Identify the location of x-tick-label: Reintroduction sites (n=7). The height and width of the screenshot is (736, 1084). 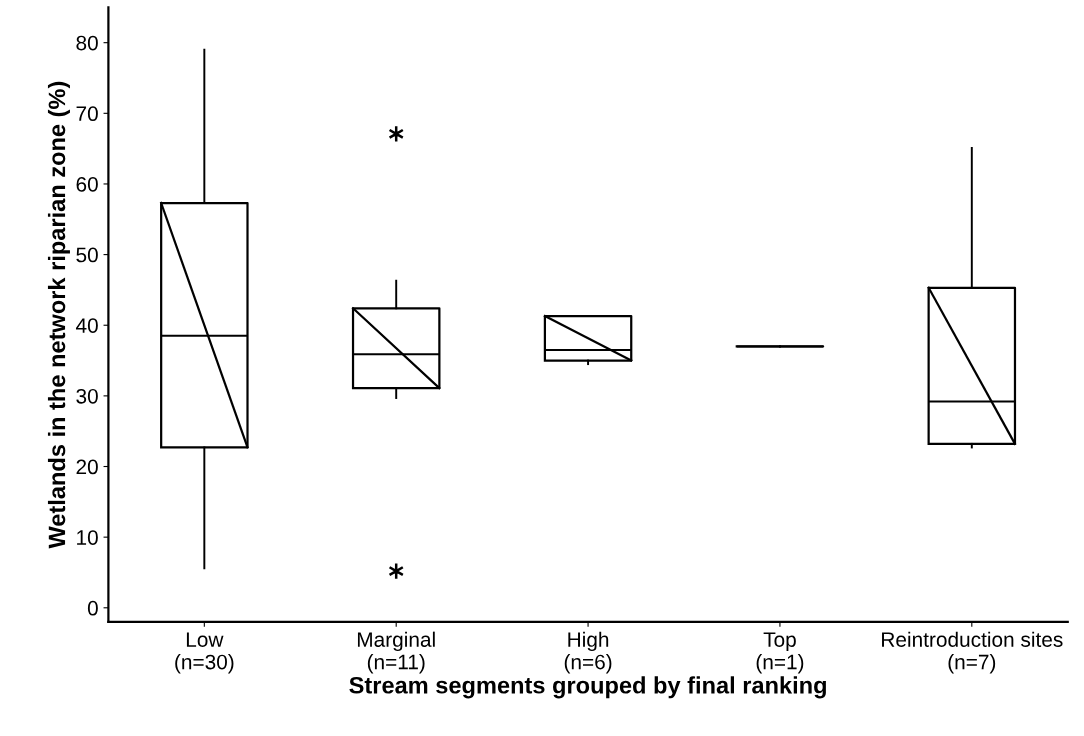
(972, 652).